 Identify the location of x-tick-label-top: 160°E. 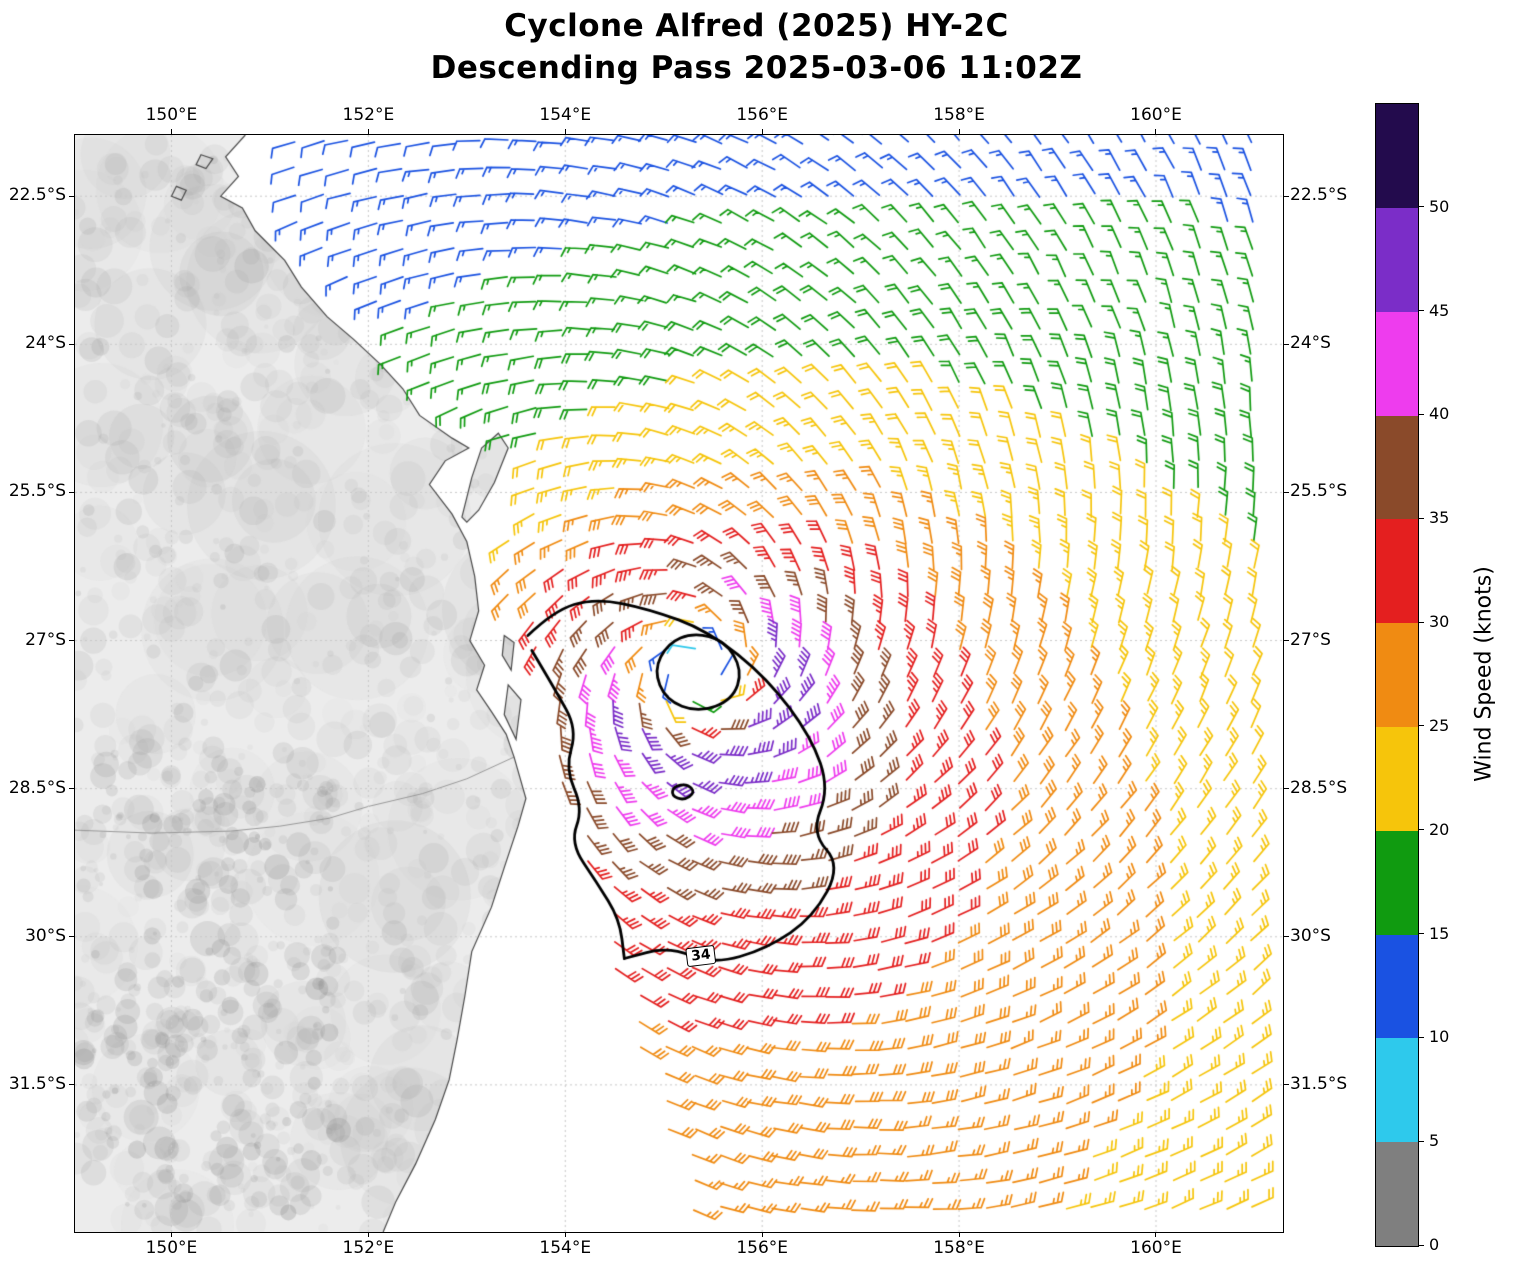
(1156, 115).